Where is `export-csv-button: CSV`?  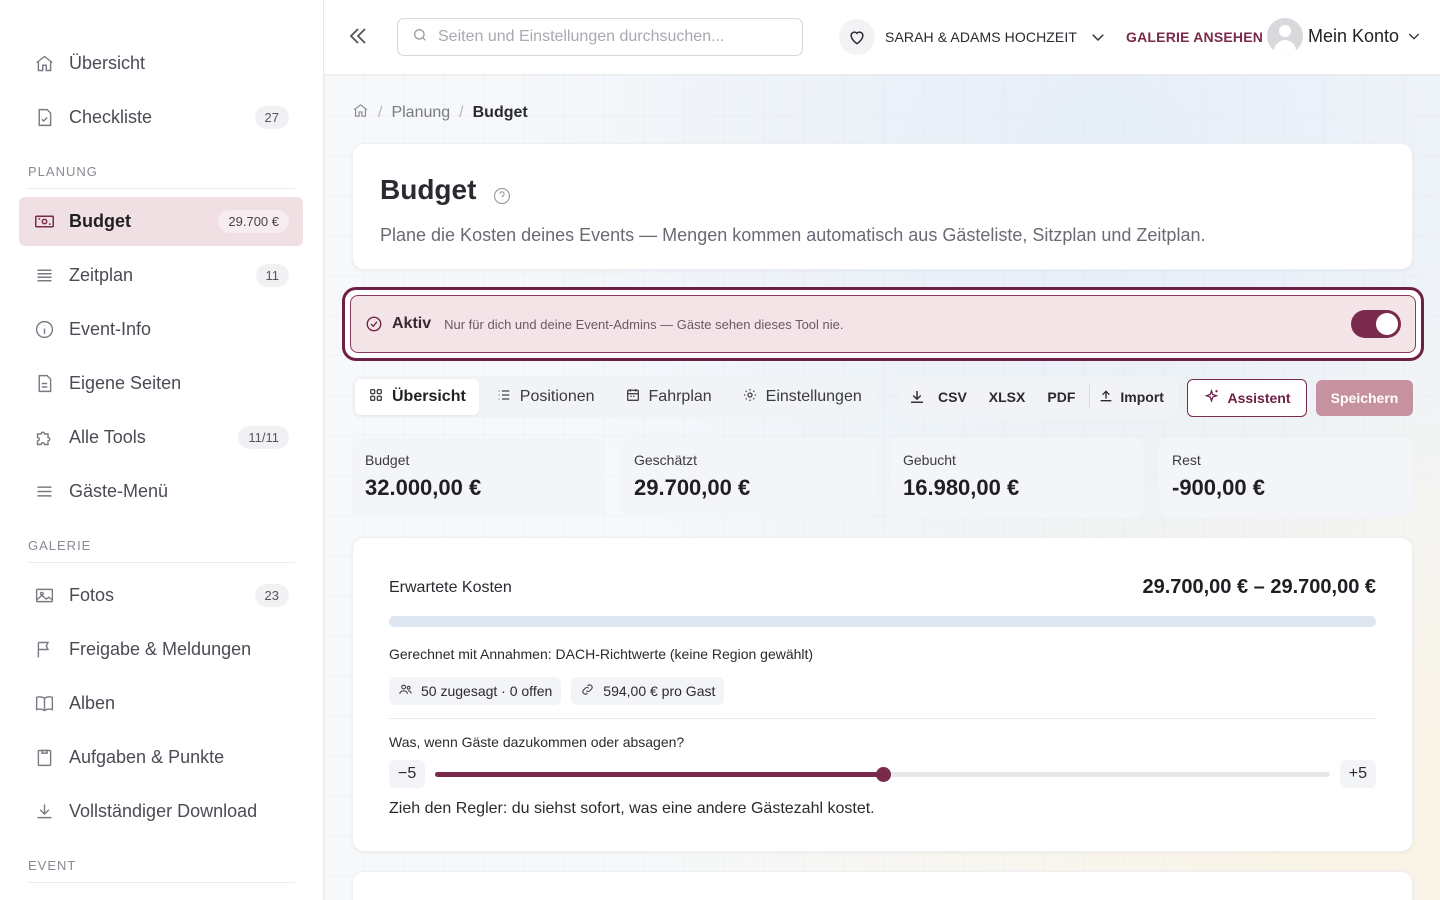
export-csv-button: CSV is located at coordinates (952, 397).